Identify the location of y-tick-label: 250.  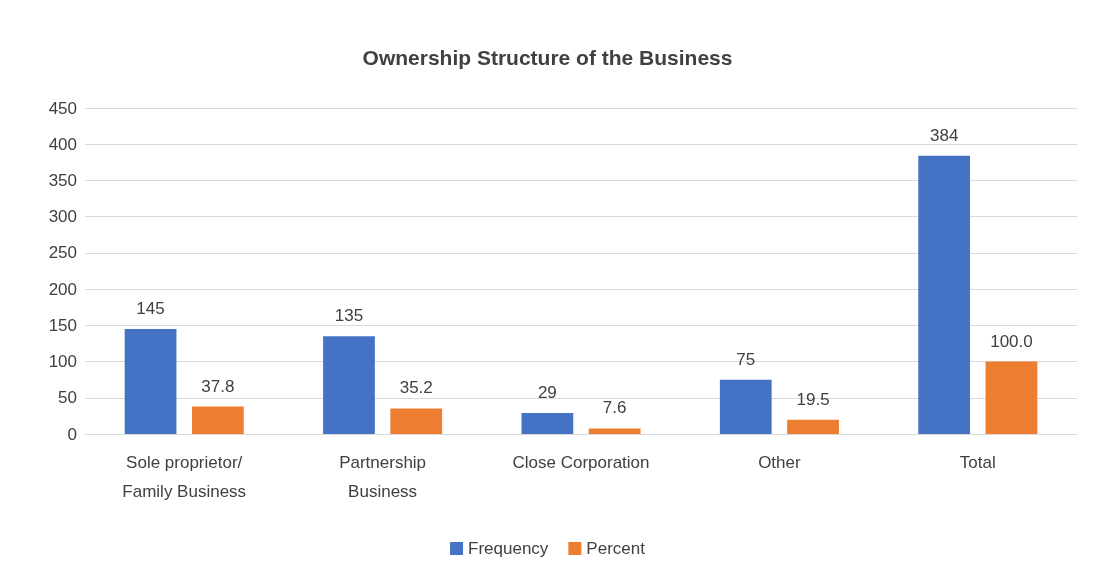
(62, 253).